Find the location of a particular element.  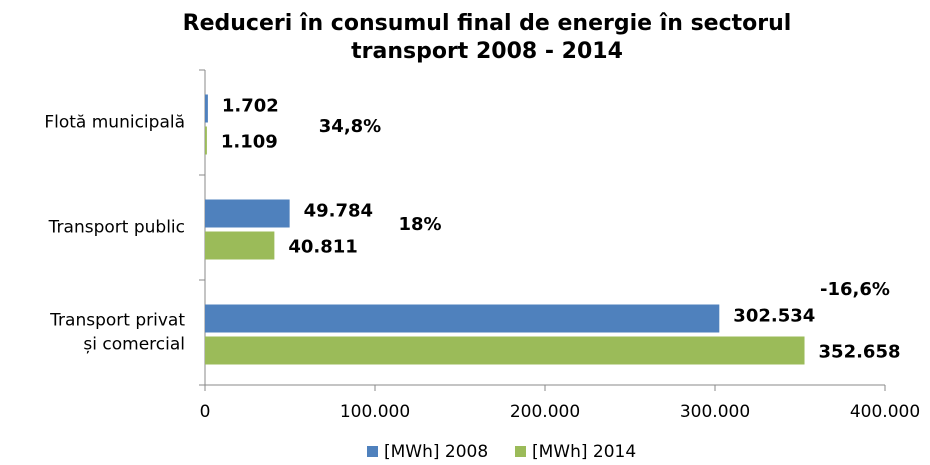

x-tick-label: 100.000 is located at coordinates (375, 412).